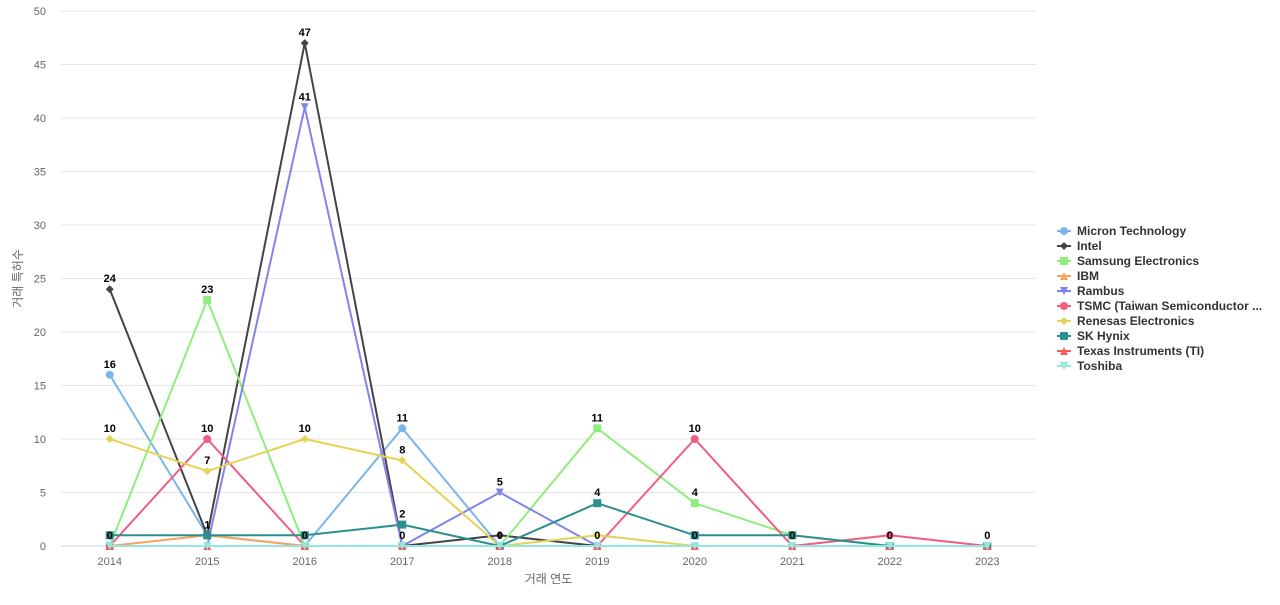 This screenshot has width=1280, height=605. What do you see at coordinates (402, 450) in the screenshot?
I see `data-label: 8` at bounding box center [402, 450].